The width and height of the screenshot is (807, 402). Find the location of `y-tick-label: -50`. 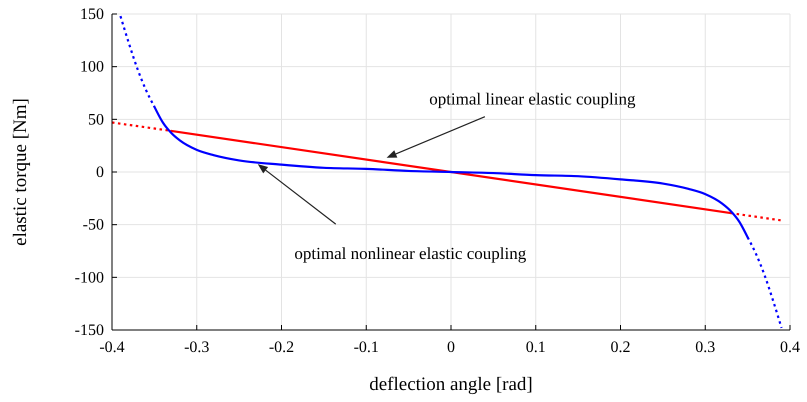

y-tick-label: -50 is located at coordinates (93, 225).